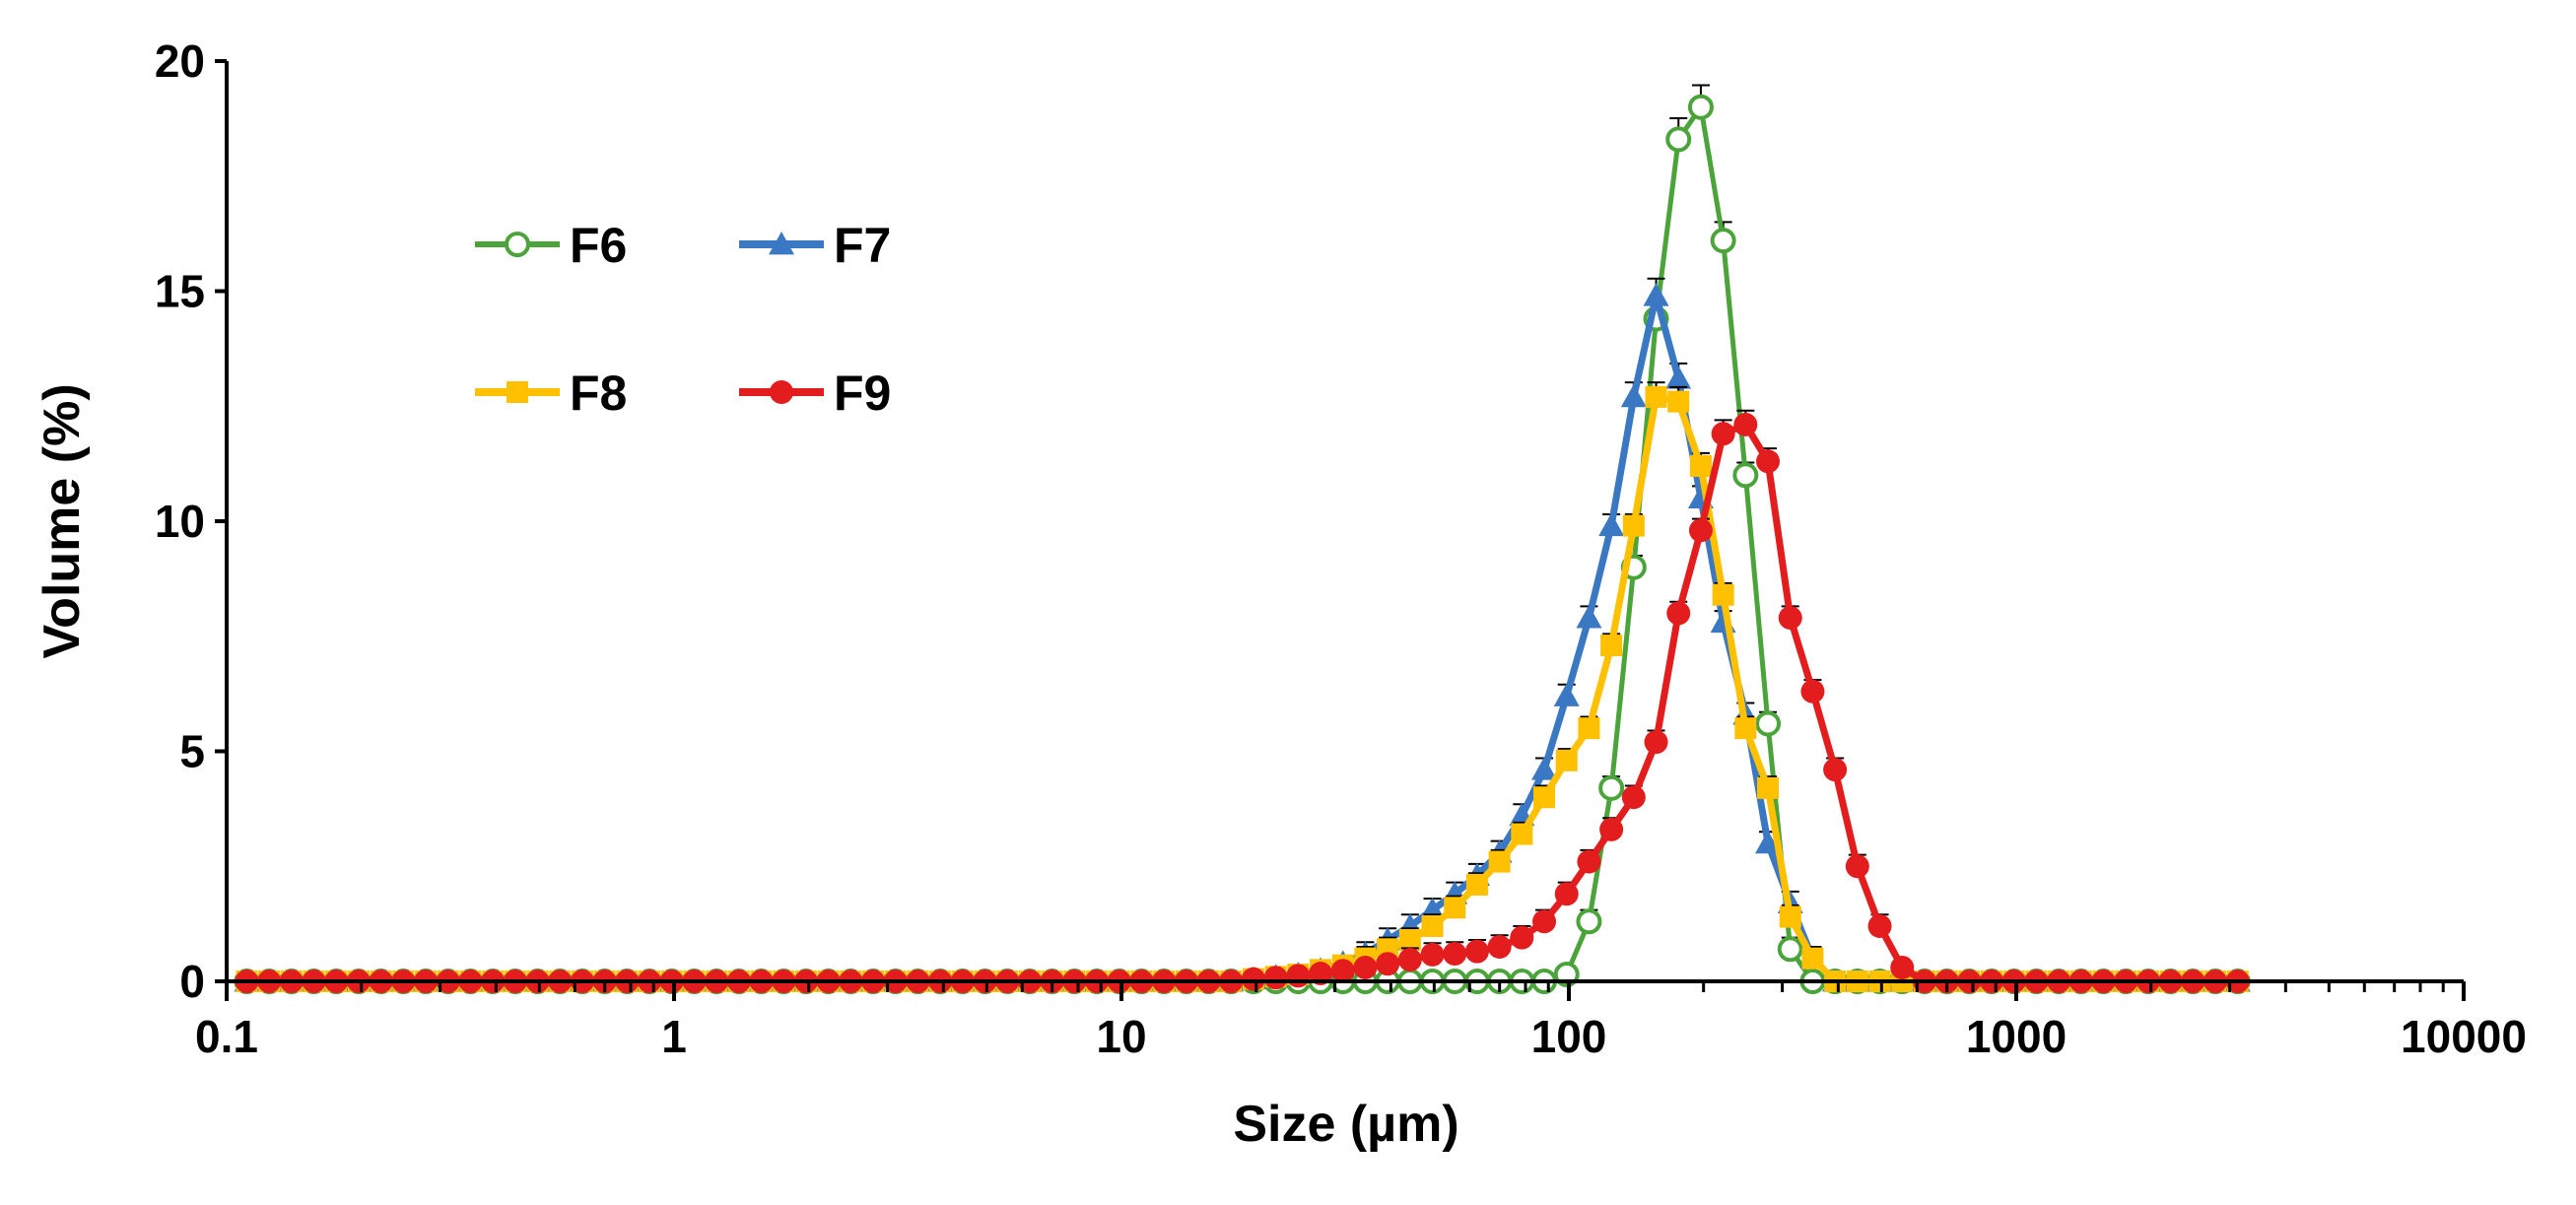 Image resolution: width=2576 pixels, height=1205 pixels. What do you see at coordinates (815, 393) in the screenshot?
I see `legend-item-f9: F9` at bounding box center [815, 393].